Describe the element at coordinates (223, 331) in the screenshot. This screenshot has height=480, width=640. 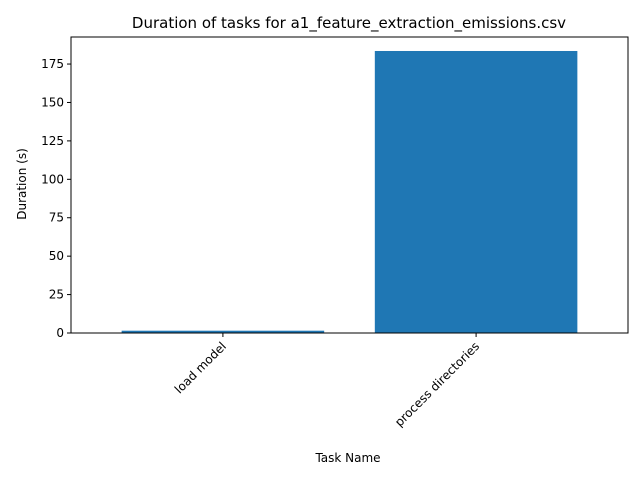
I see `bar-load-model` at that location.